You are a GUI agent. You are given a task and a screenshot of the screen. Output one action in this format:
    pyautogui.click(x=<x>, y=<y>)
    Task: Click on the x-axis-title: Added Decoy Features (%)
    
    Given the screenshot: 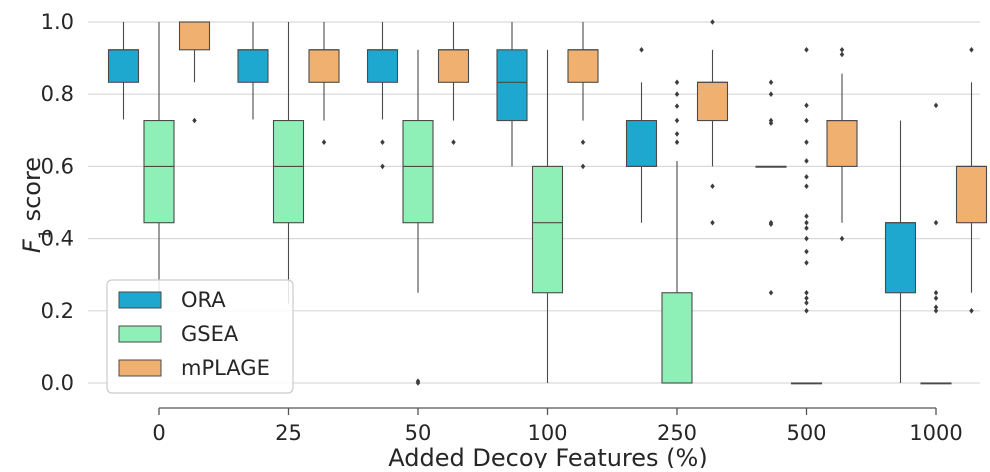 What is the action you would take?
    pyautogui.click(x=547, y=456)
    